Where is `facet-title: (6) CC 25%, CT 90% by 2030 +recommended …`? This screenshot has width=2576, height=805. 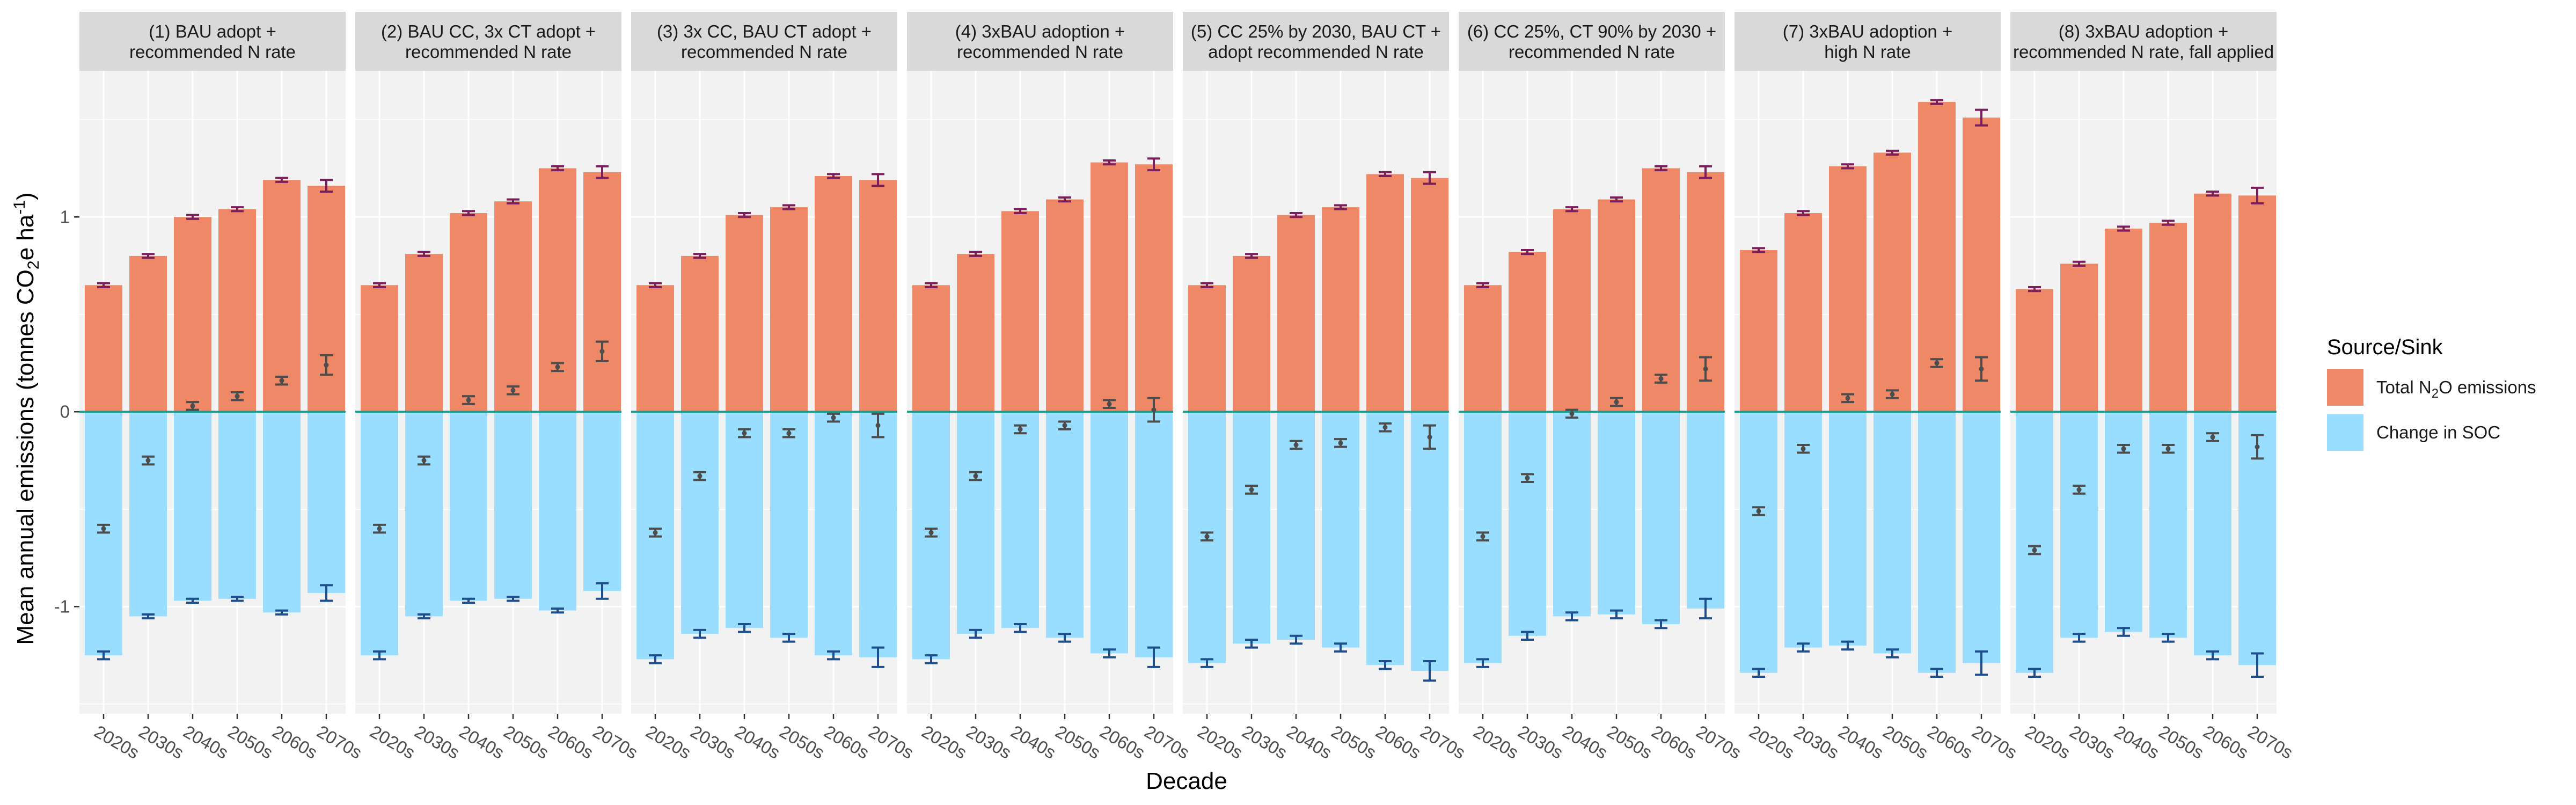 facet-title: (6) CC 25%, CT 90% by 2030 +recommended … is located at coordinates (1591, 41).